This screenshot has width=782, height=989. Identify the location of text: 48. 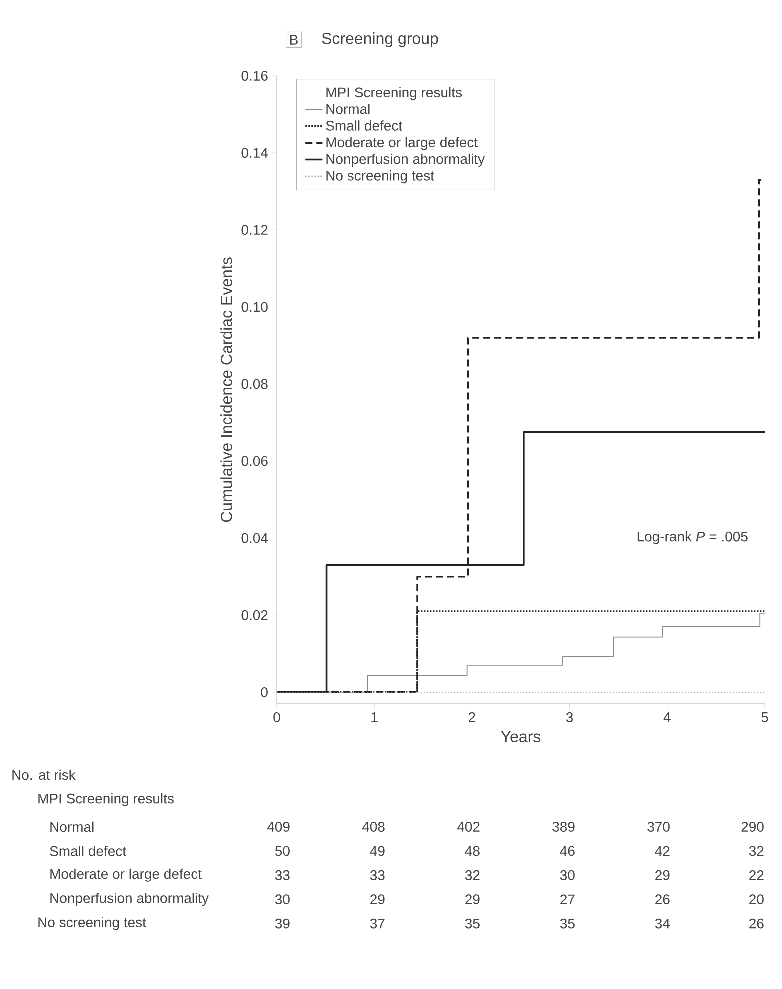
(472, 851).